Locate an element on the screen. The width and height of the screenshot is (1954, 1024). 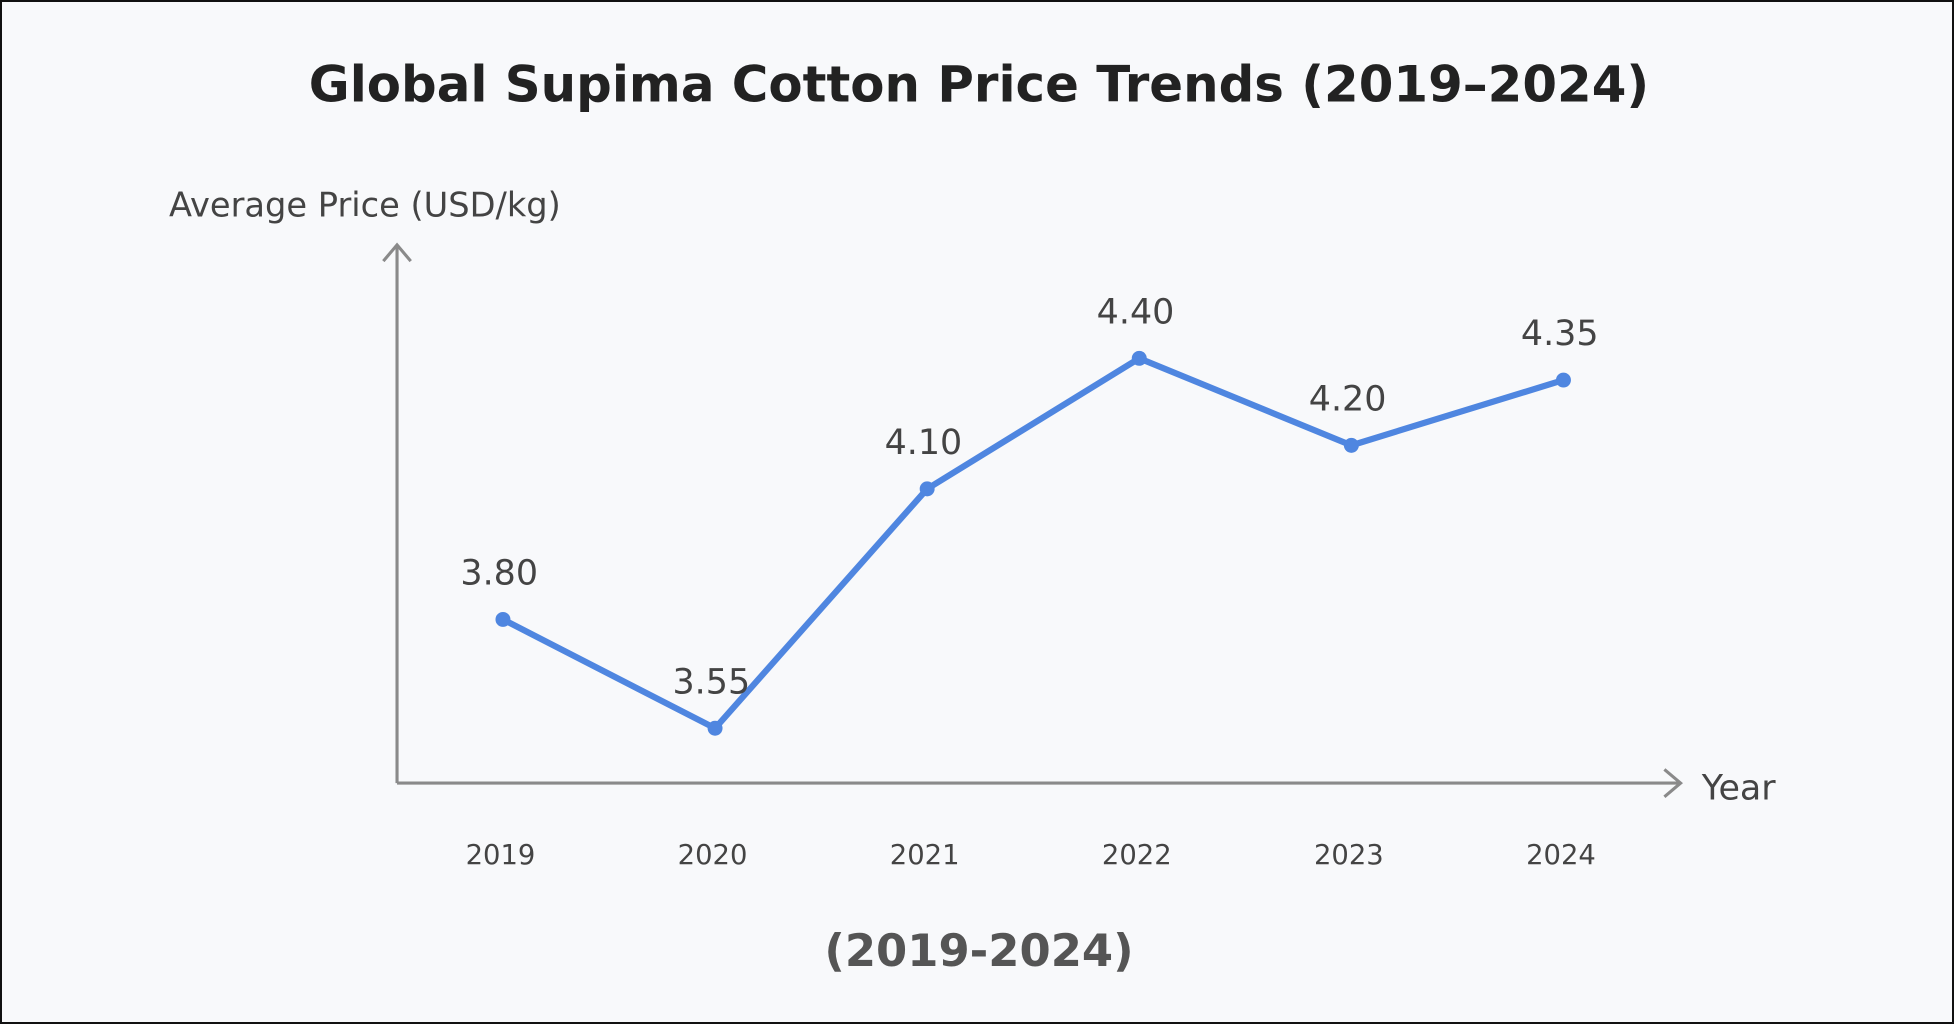
x-tick-label: 2020 is located at coordinates (713, 855).